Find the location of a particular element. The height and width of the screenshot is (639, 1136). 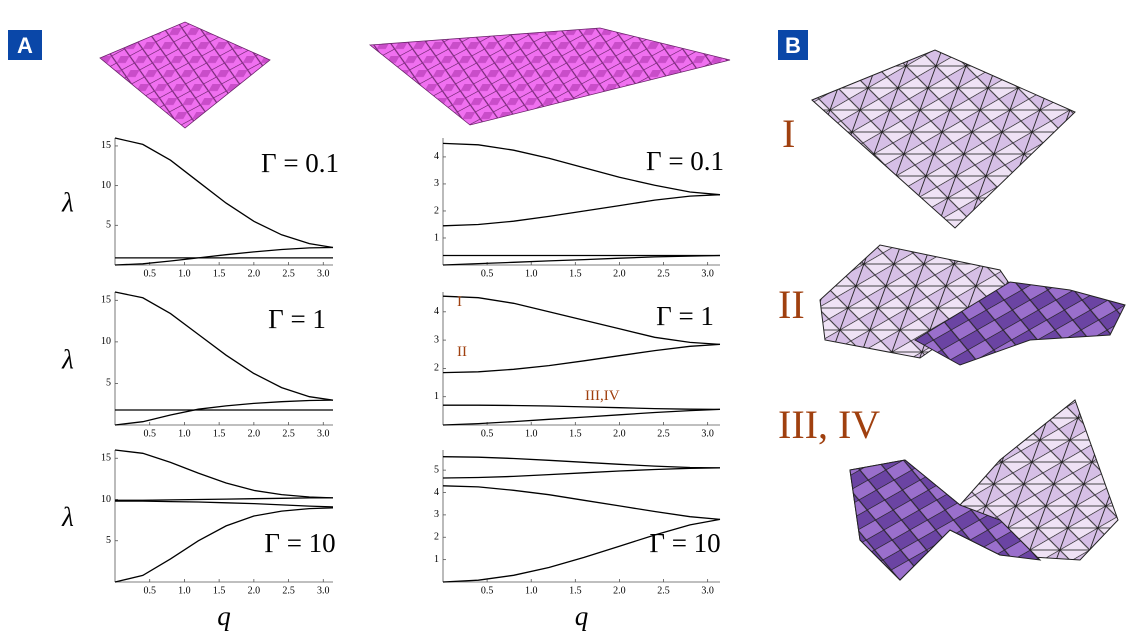

mode-annotation: II is located at coordinates (462, 352).